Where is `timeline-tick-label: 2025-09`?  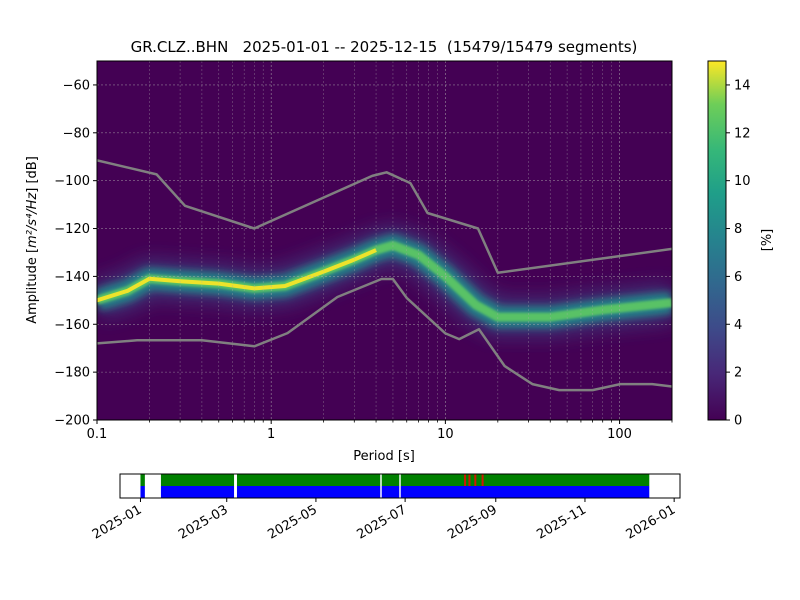
timeline-tick-label: 2025-09 is located at coordinates (472, 522).